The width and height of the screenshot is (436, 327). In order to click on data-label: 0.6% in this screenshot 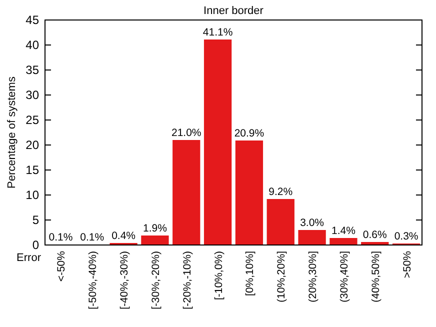, I will do `click(374, 235)`.